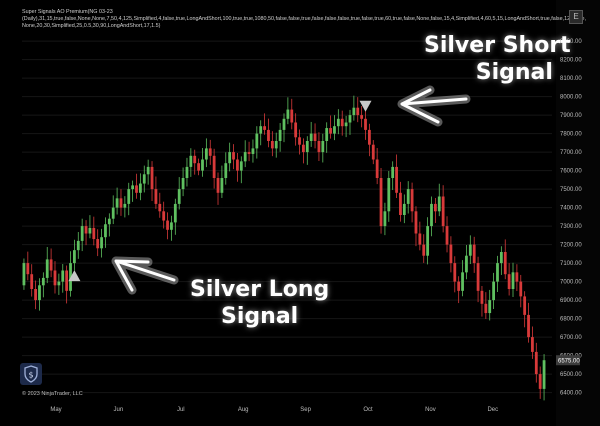 The image size is (600, 426). What do you see at coordinates (259, 303) in the screenshot?
I see `silver-long-label: Silver Long Signal` at bounding box center [259, 303].